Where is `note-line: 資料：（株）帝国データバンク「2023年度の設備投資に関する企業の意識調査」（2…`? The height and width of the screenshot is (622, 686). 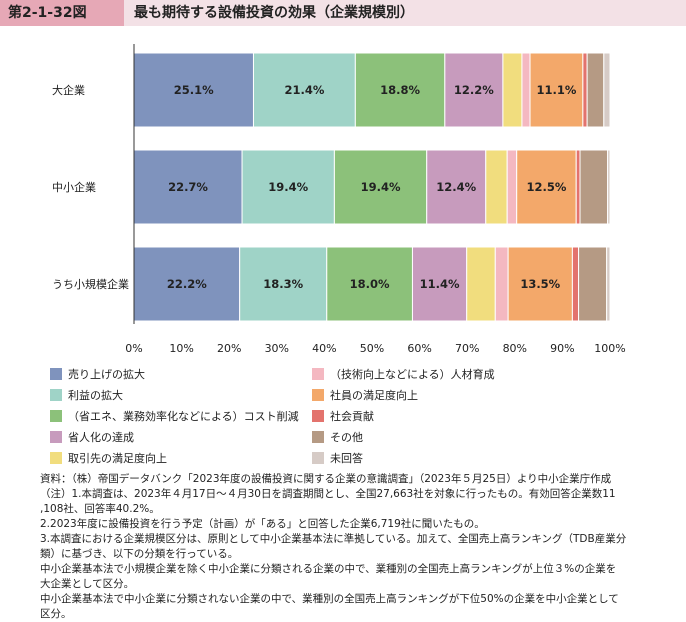 note-line: 資料：（株）帝国データバンク「2023年度の設備投資に関する企業の意識調査」（2… is located at coordinates (326, 479).